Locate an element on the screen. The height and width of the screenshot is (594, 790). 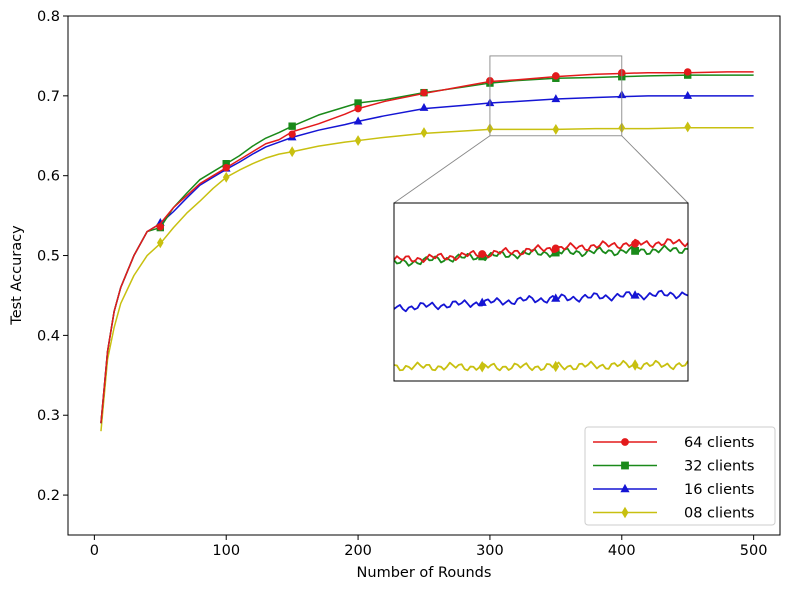
x-tick-label: 100 is located at coordinates (226, 551).